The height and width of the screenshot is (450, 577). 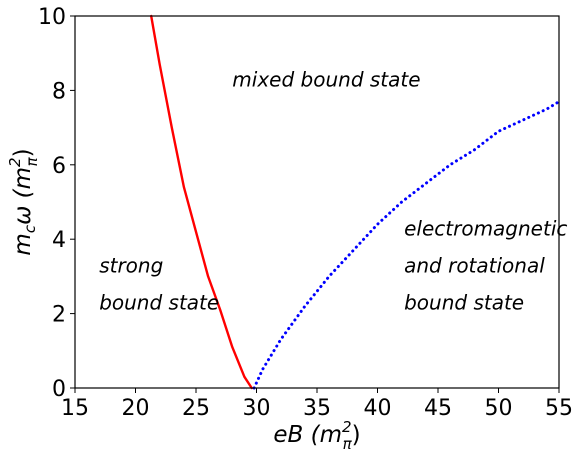 I want to click on annotation-text: and rotational, so click(x=474, y=265).